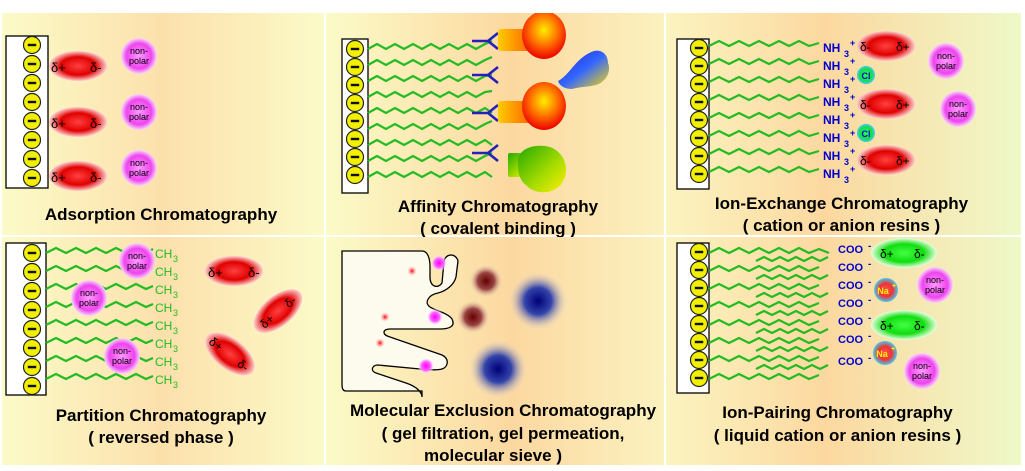 This screenshot has width=1025, height=471. Describe the element at coordinates (485, 97) in the screenshot. I see `ligand-anchors` at that location.